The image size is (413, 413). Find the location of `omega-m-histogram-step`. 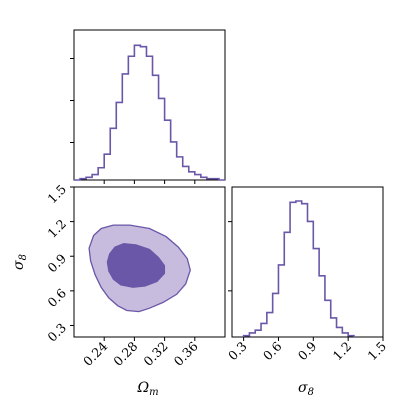

omega-m-histogram-step is located at coordinates (149, 112).